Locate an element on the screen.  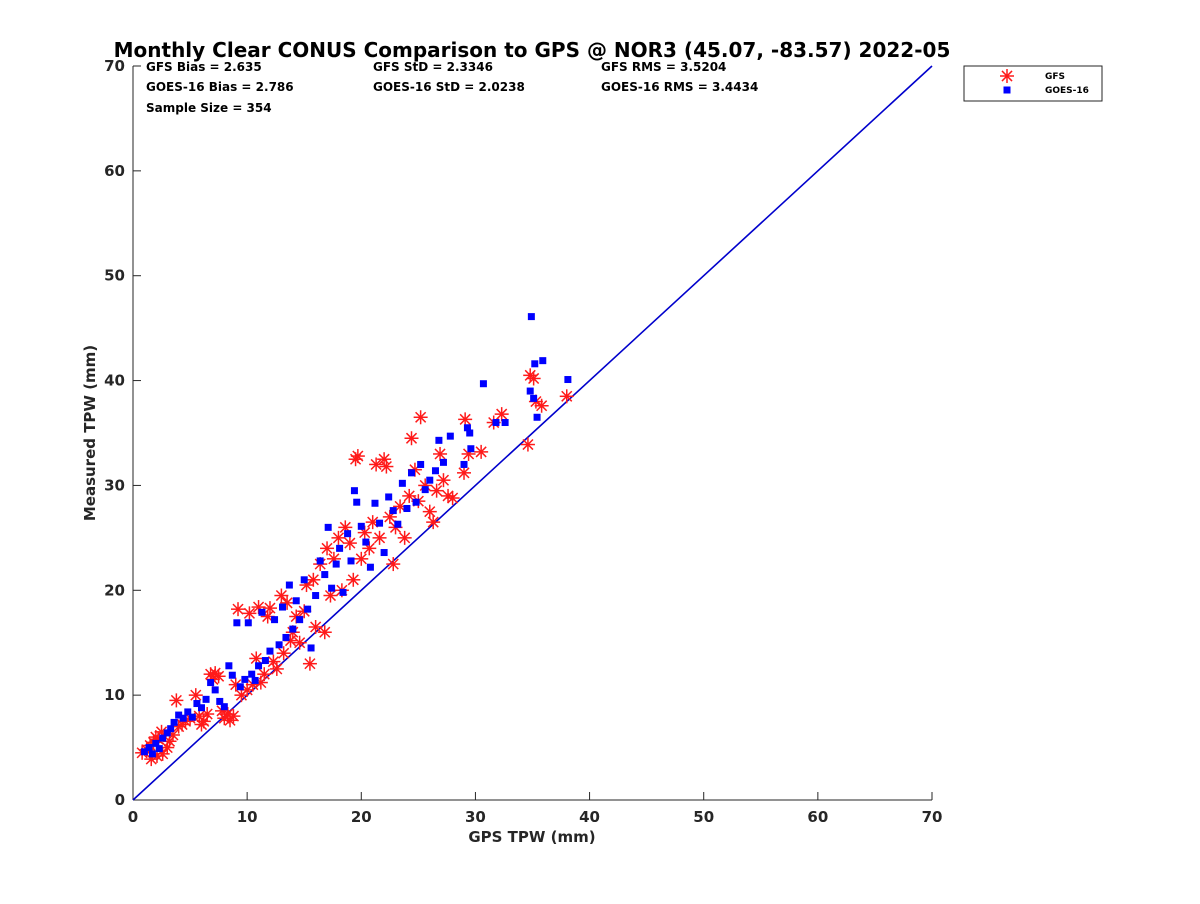
legend-gfs-marker is located at coordinates (1007, 76).